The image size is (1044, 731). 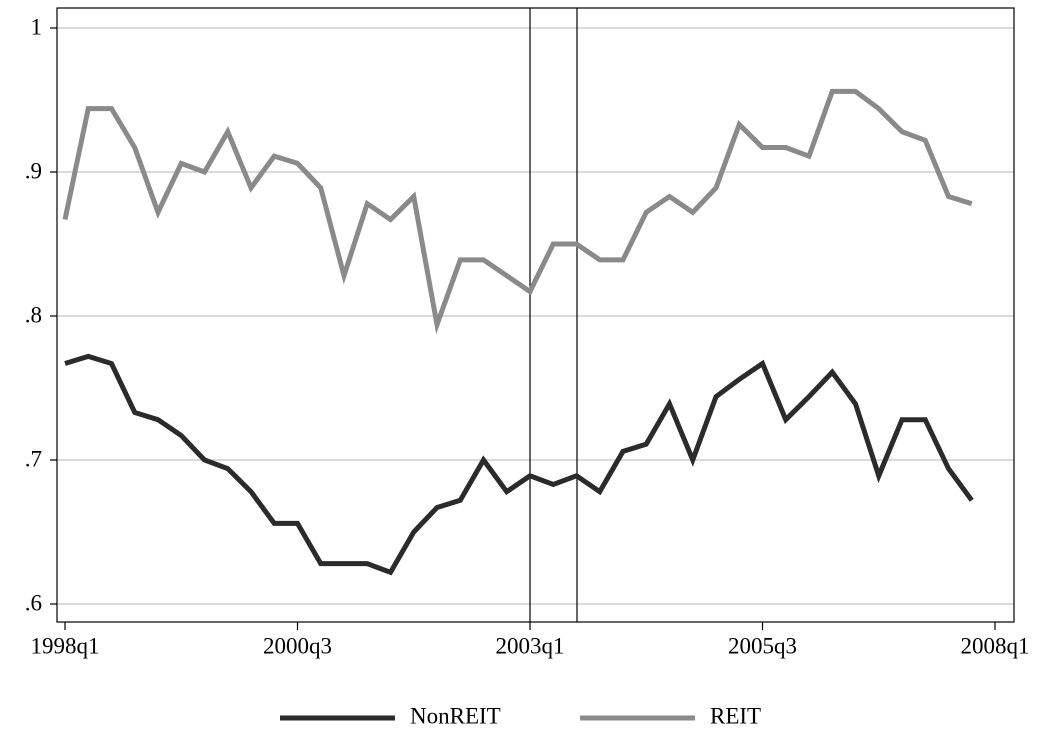 What do you see at coordinates (455, 715) in the screenshot?
I see `legend-label: NonREIT` at bounding box center [455, 715].